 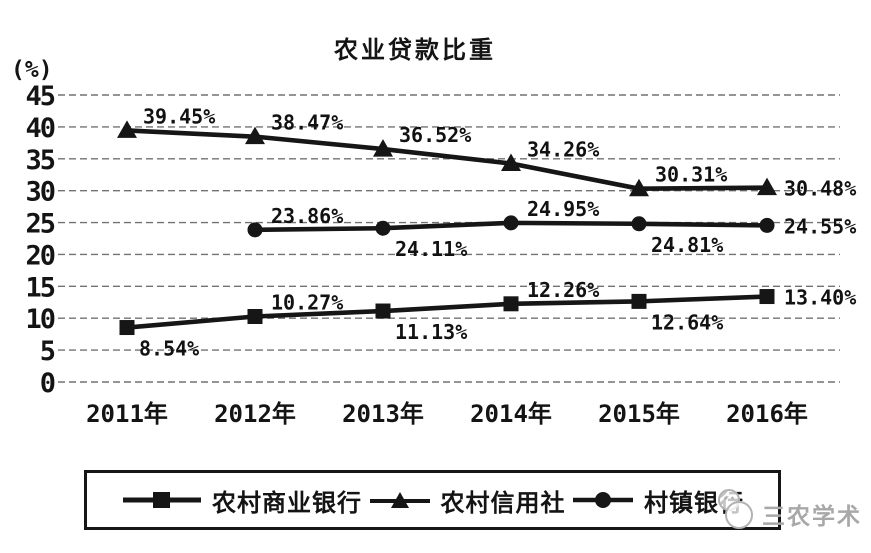 What do you see at coordinates (511, 414) in the screenshot?
I see `x-tick-label: 2014年` at bounding box center [511, 414].